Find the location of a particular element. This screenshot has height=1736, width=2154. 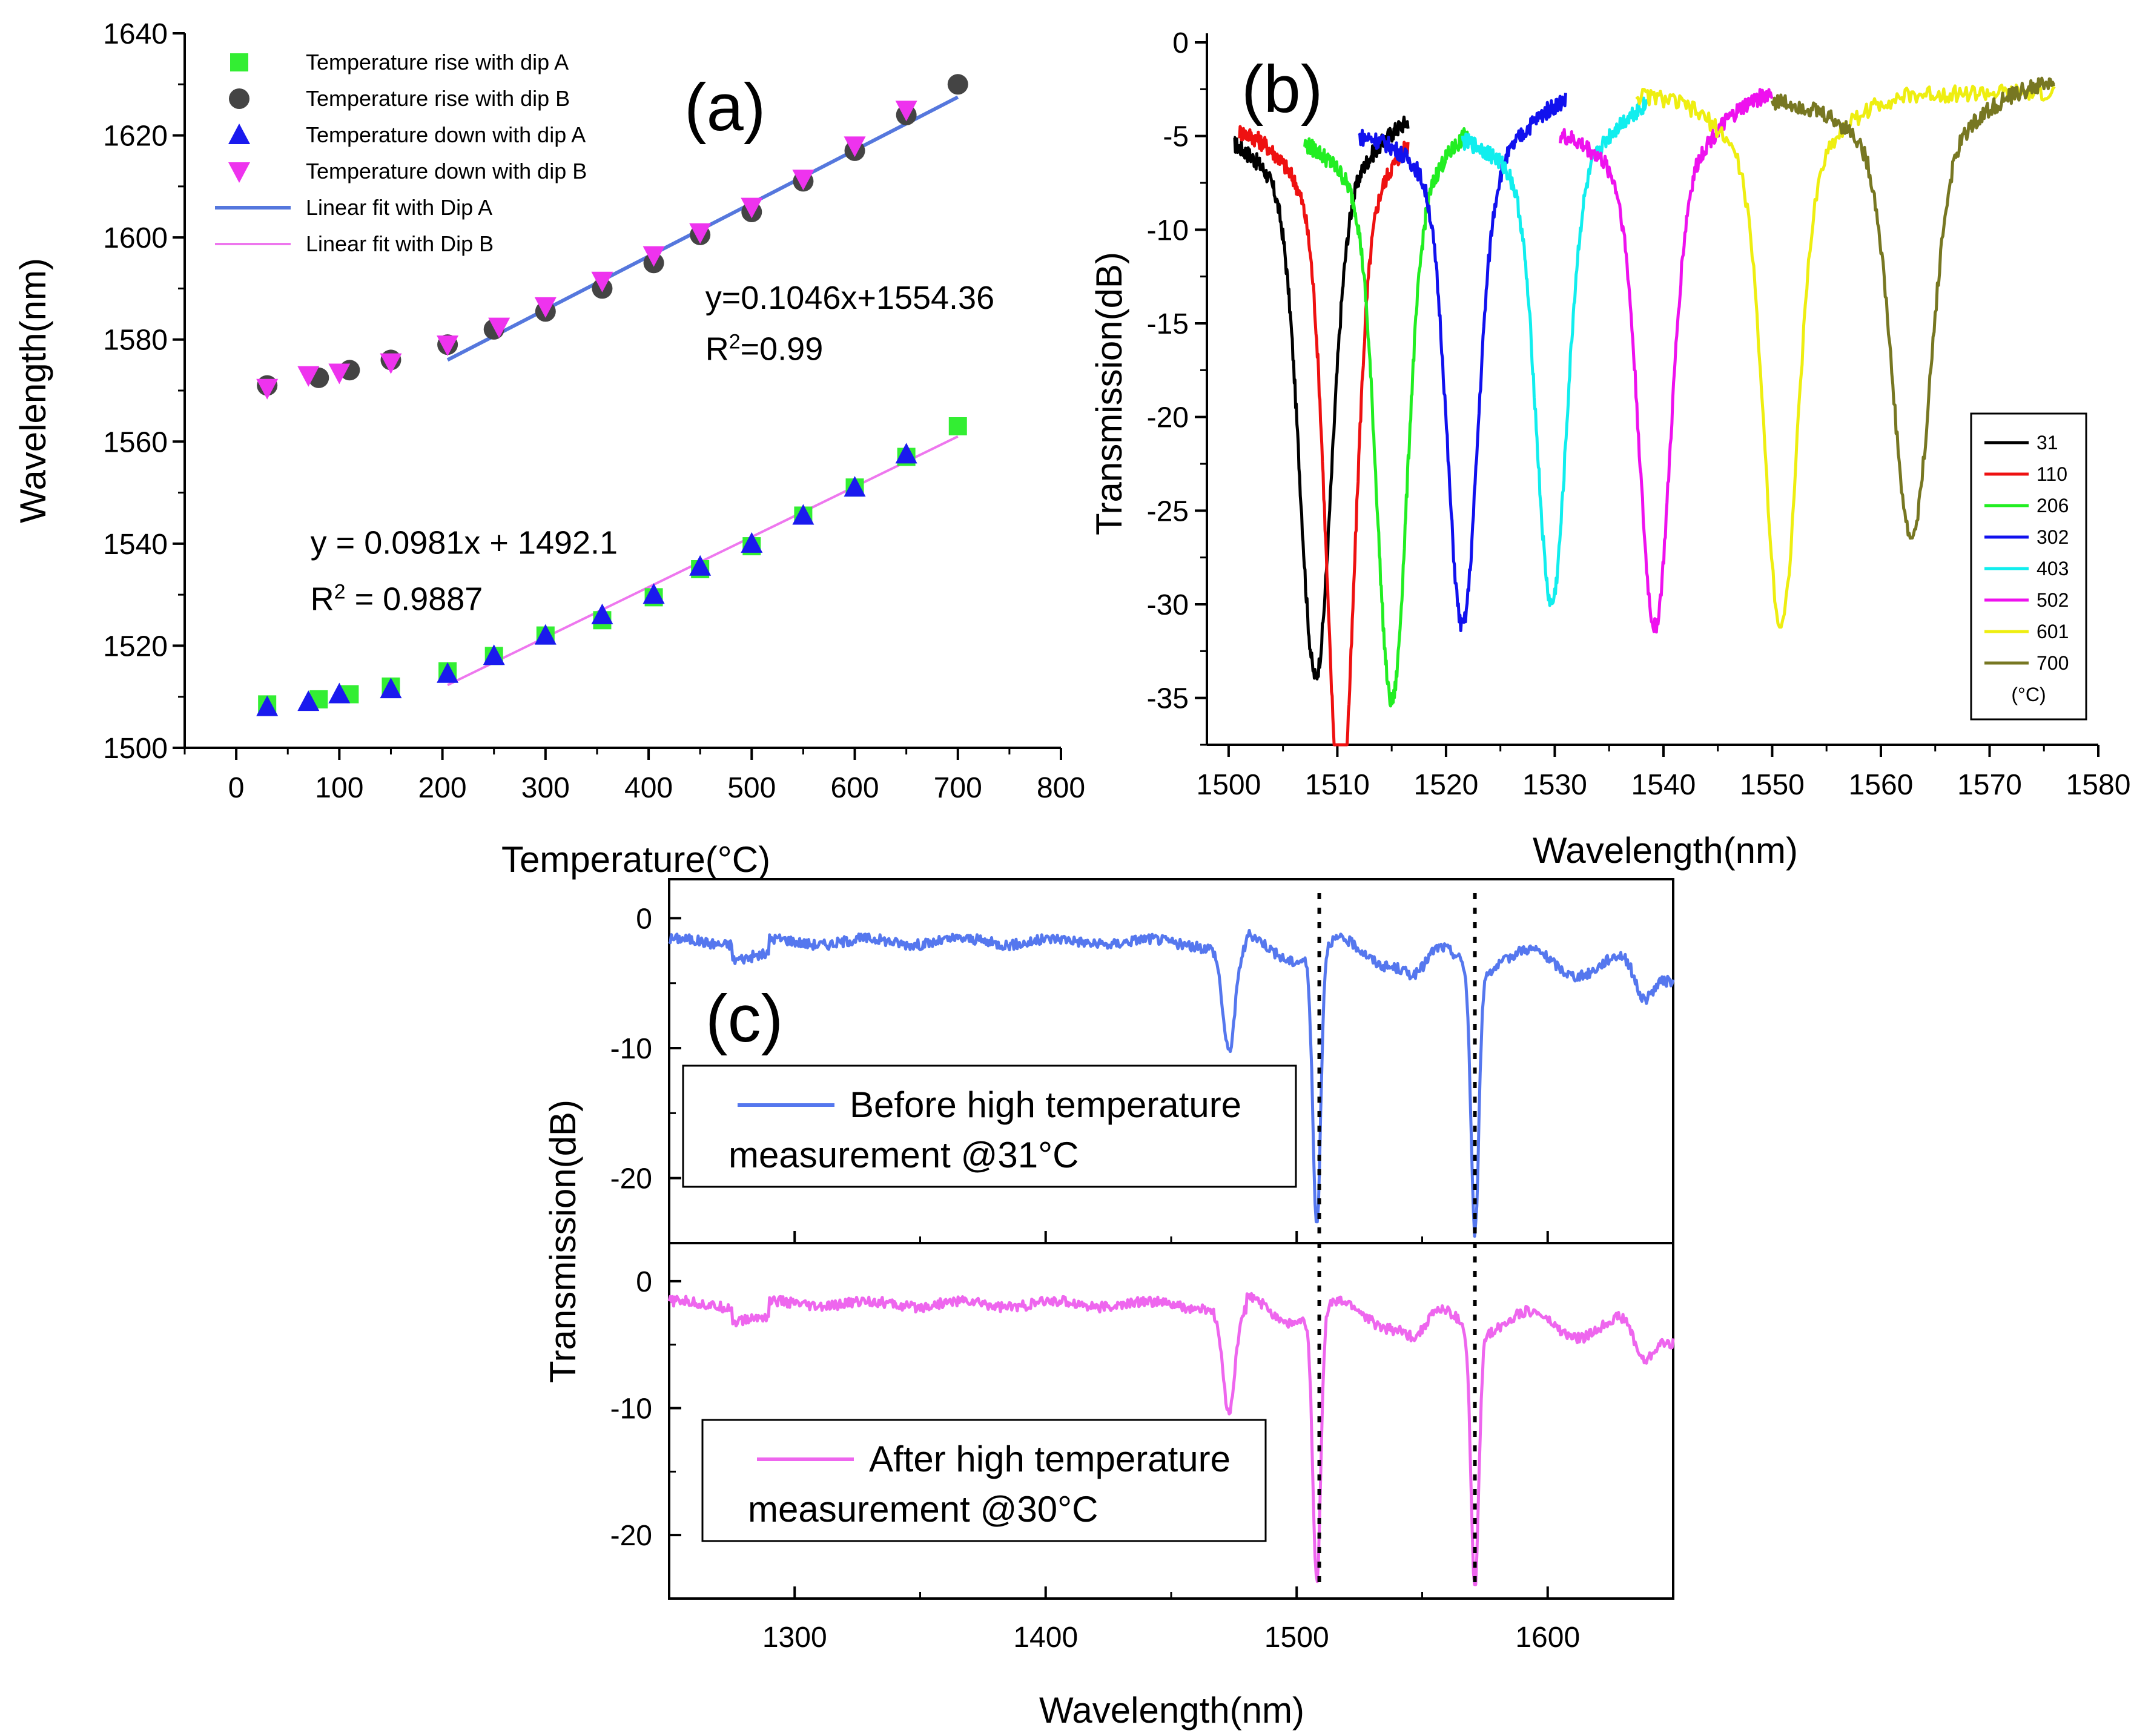

y-tick-label: 1600 is located at coordinates (135, 238).